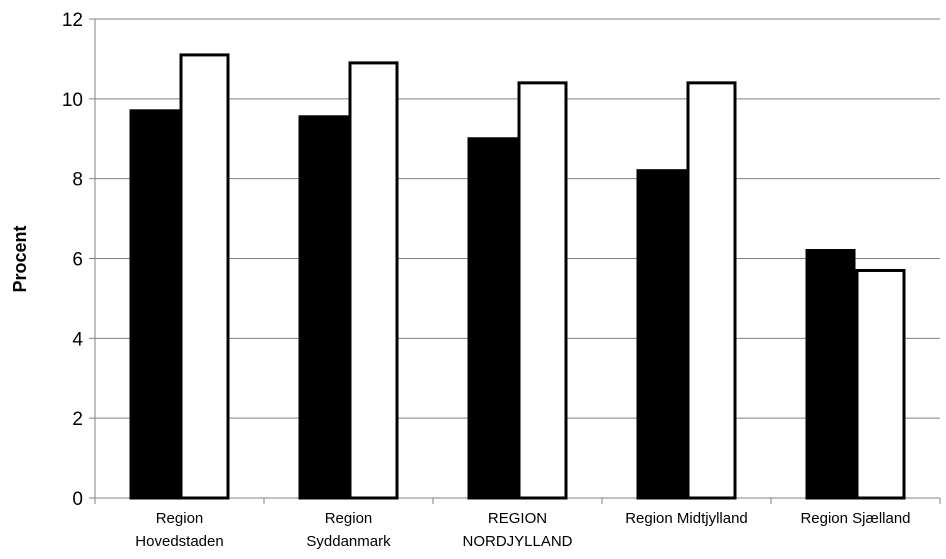 Image resolution: width=946 pixels, height=559 pixels. What do you see at coordinates (179, 530) in the screenshot?
I see `x-tick-label: Region Hovedstaden` at bounding box center [179, 530].